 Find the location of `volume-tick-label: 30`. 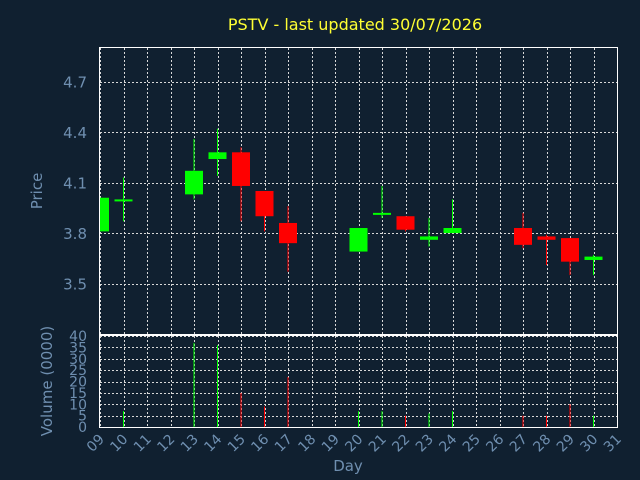

volume-tick-label: 30 is located at coordinates (78, 360).